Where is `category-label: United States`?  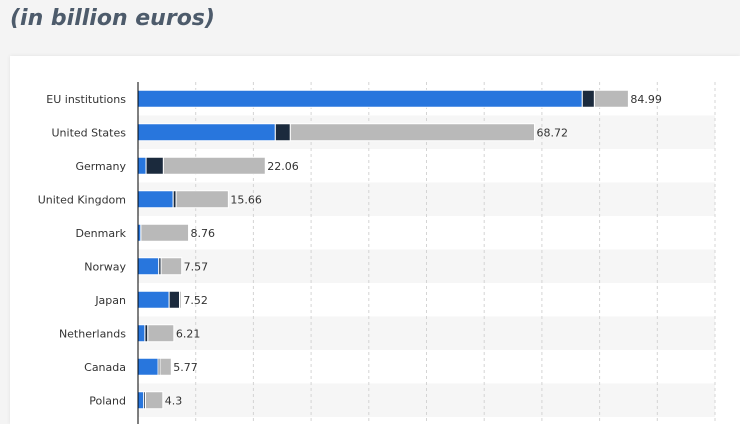 category-label: United States is located at coordinates (89, 132).